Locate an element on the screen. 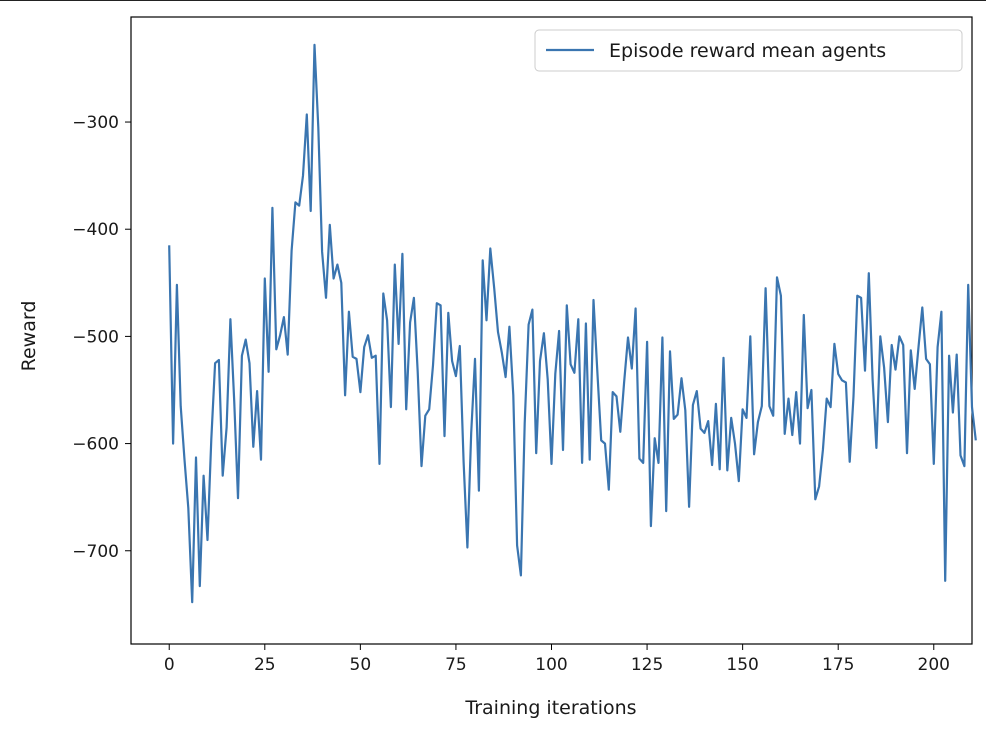  top-border is located at coordinates (493, 0).